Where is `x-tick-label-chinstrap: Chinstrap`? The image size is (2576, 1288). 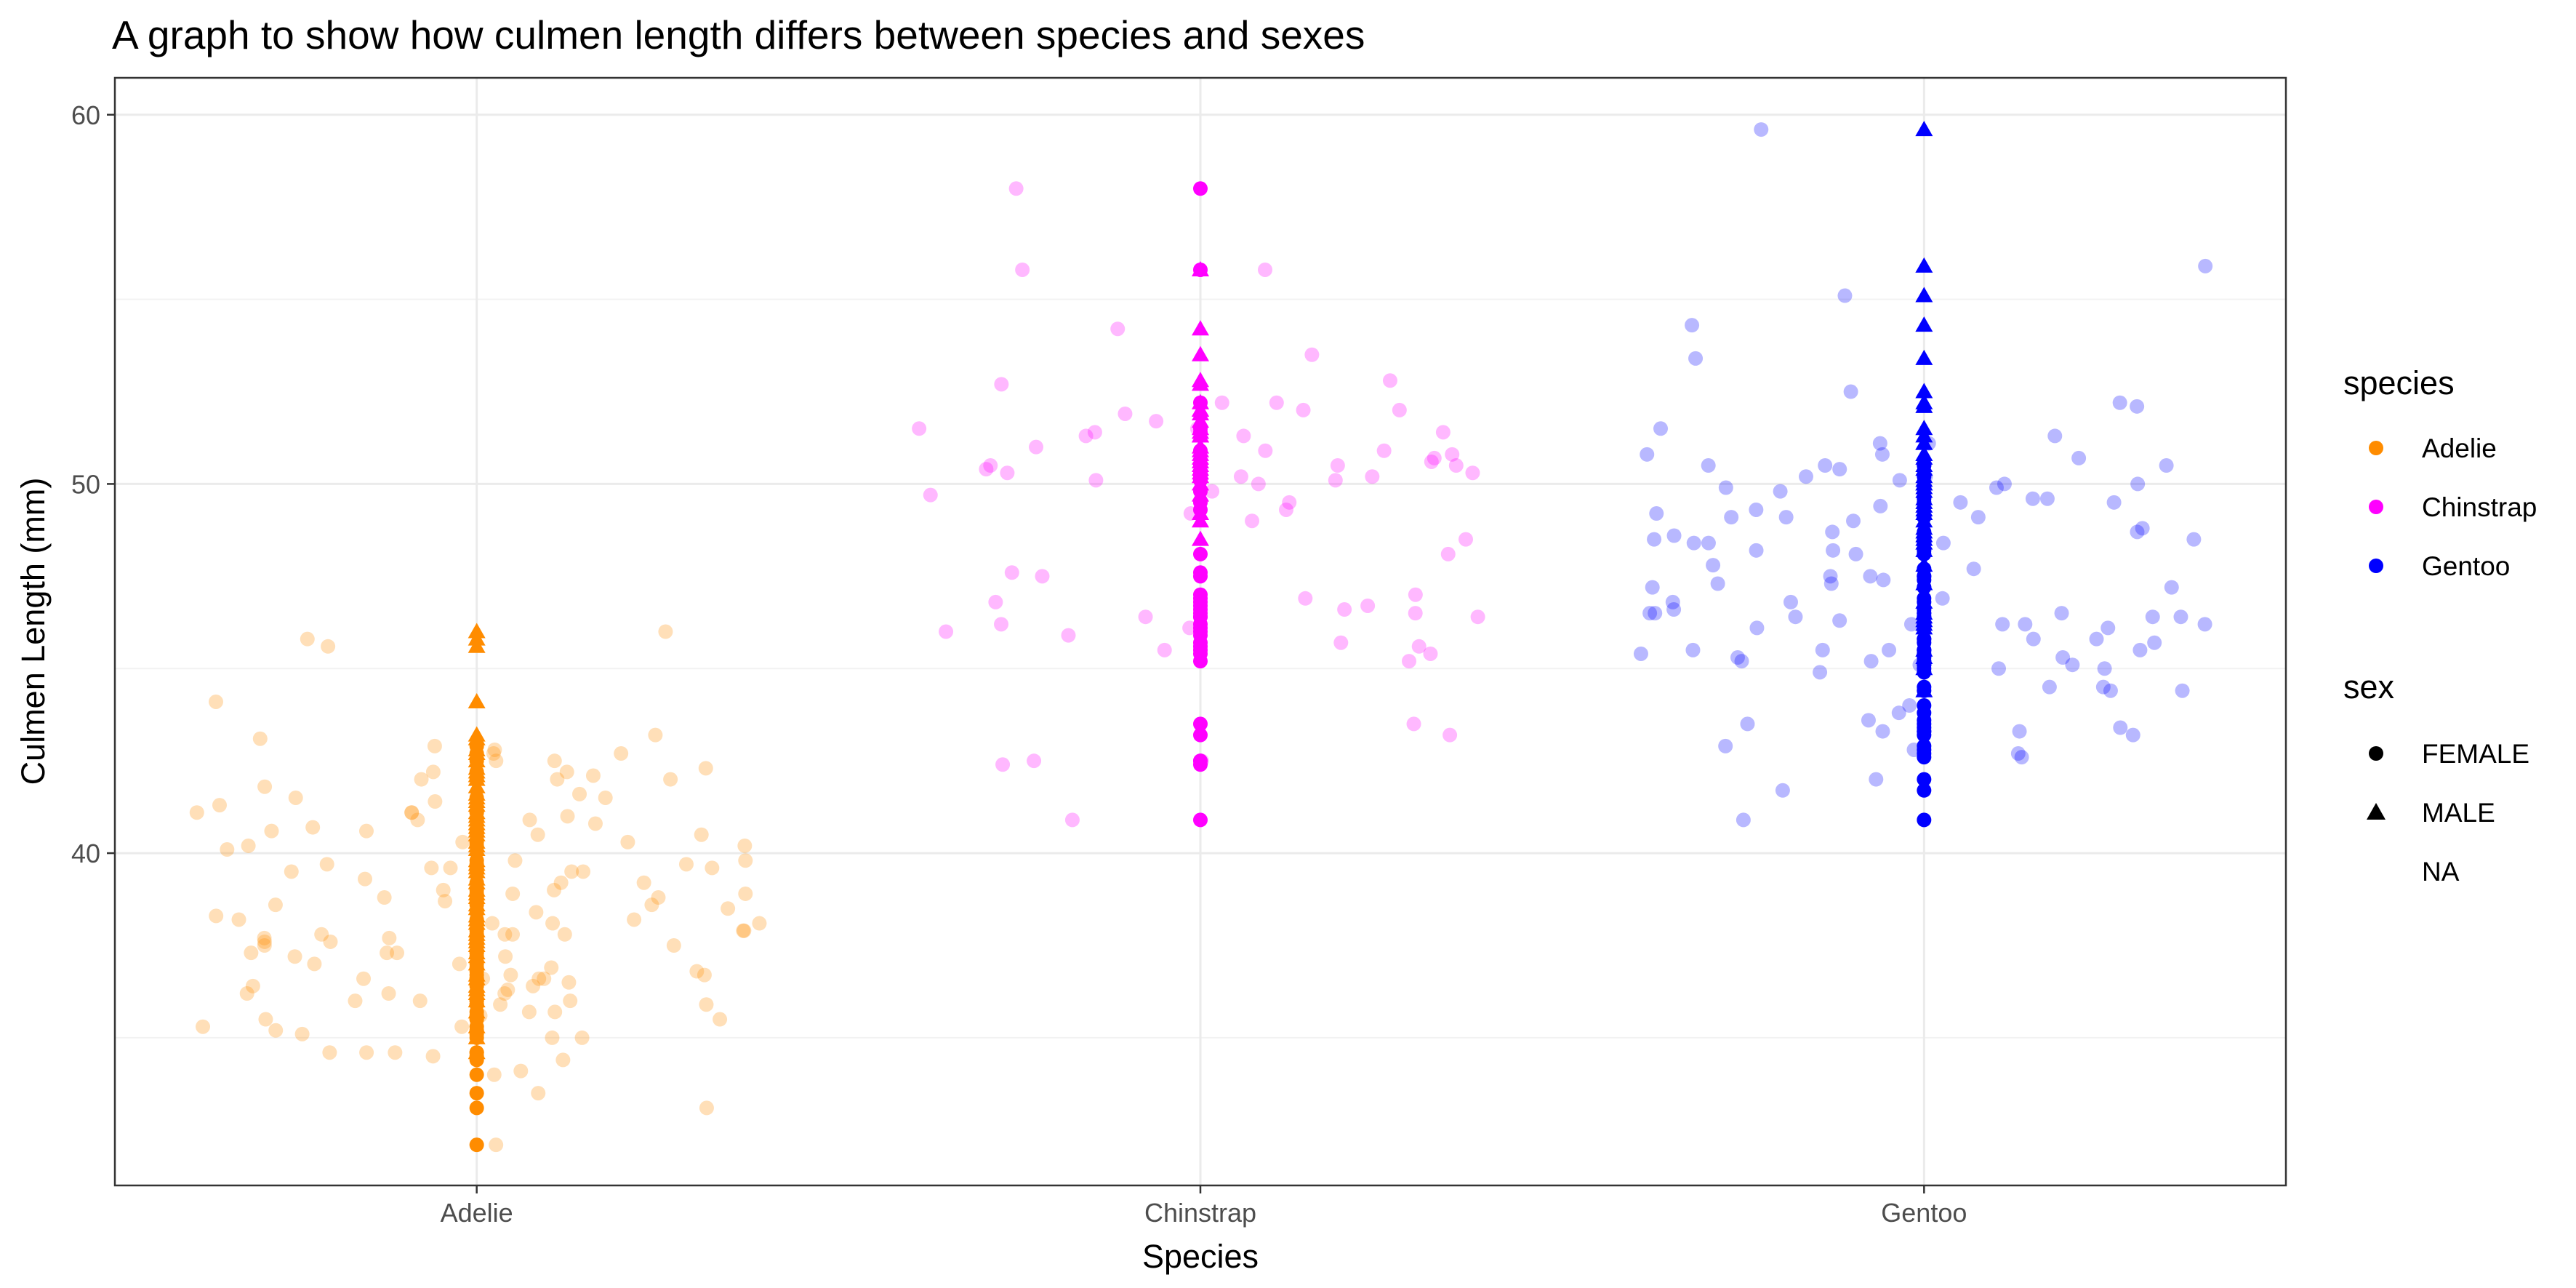 x-tick-label-chinstrap: Chinstrap is located at coordinates (1200, 1213).